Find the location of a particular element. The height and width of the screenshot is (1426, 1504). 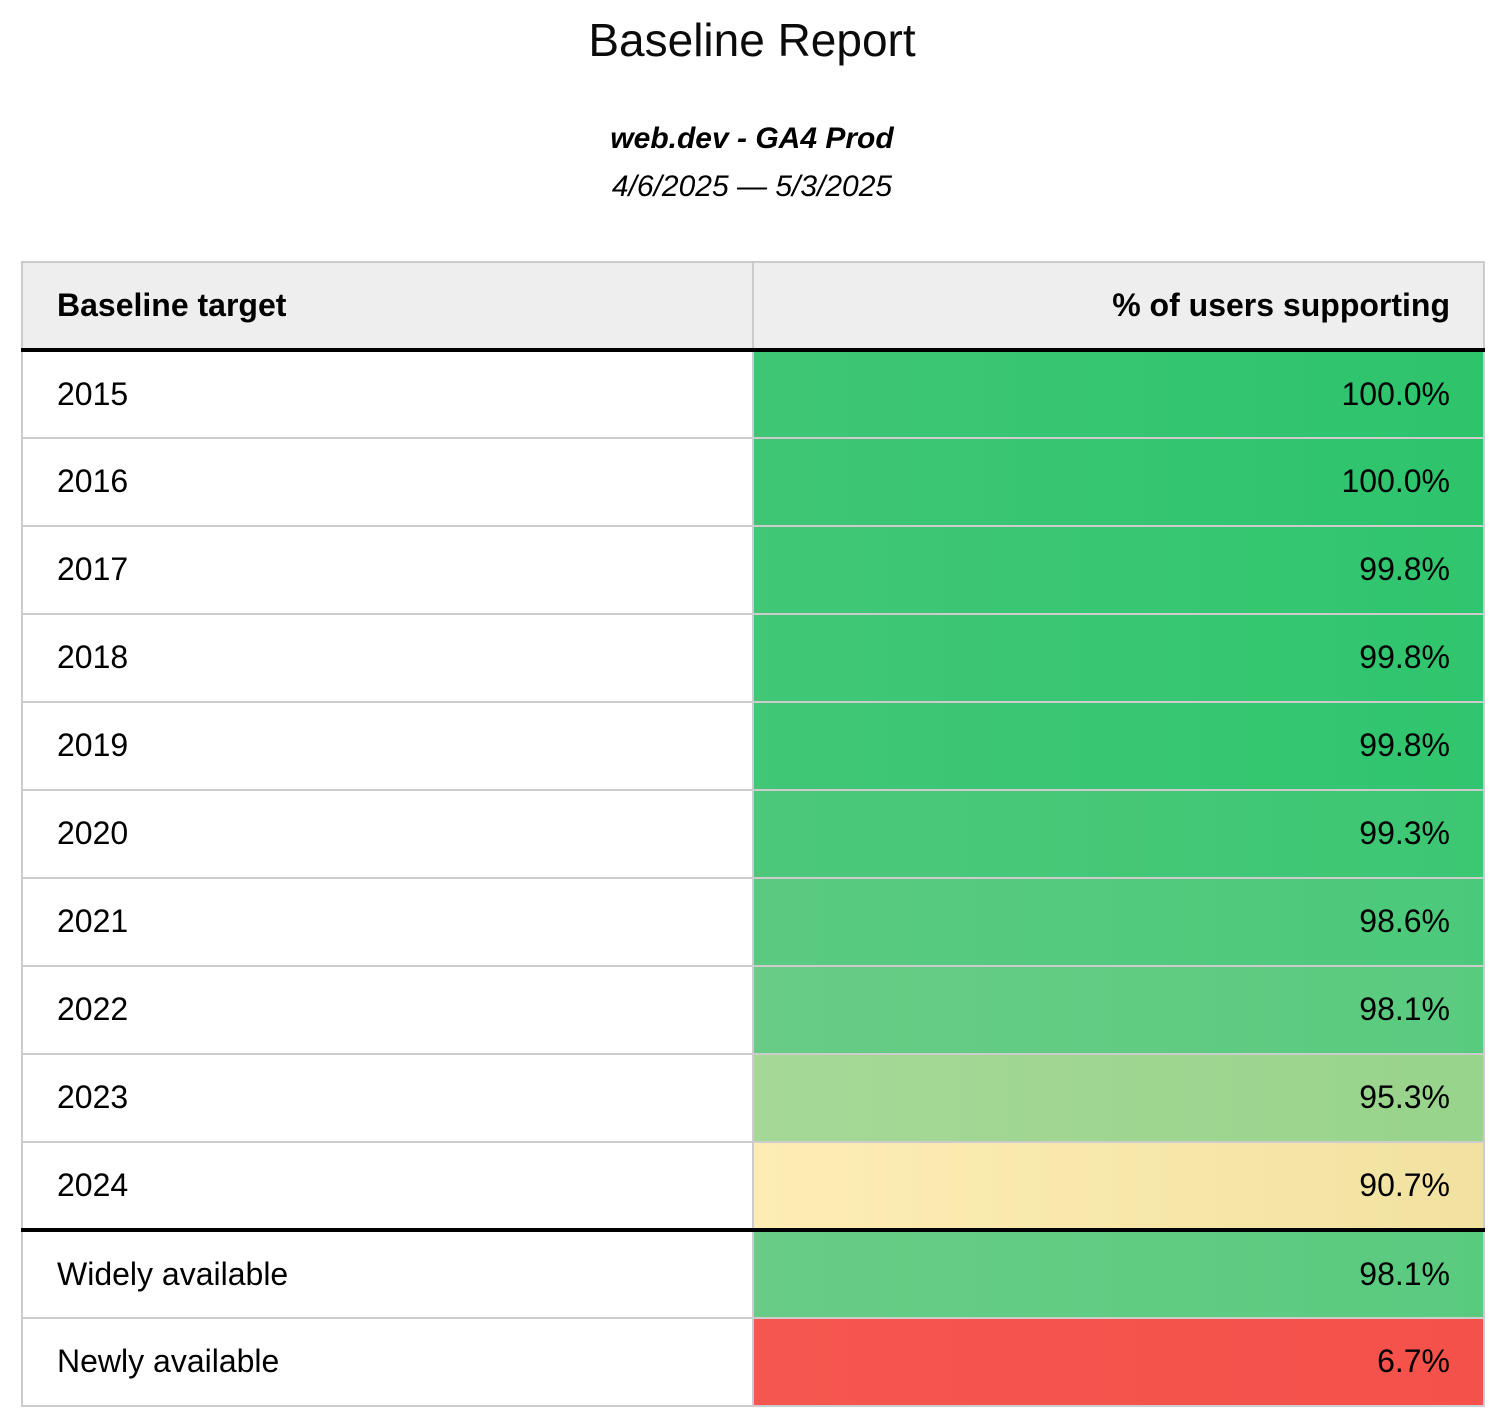

table-row: 2023 95.3% is located at coordinates (753, 1097).